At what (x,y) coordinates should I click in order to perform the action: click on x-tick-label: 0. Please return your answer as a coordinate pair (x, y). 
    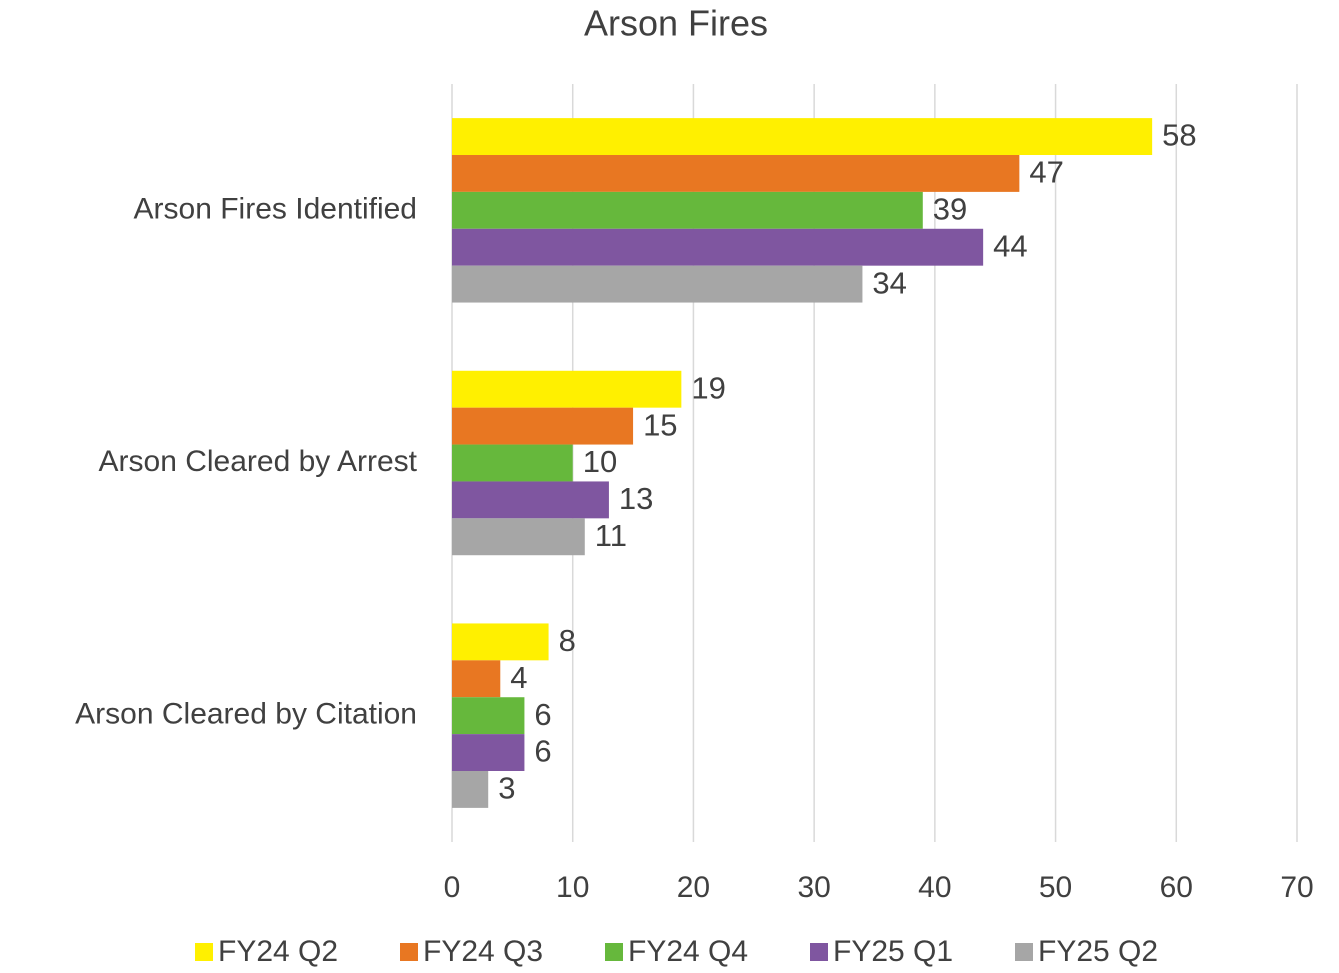
    Looking at the image, I should click on (452, 887).